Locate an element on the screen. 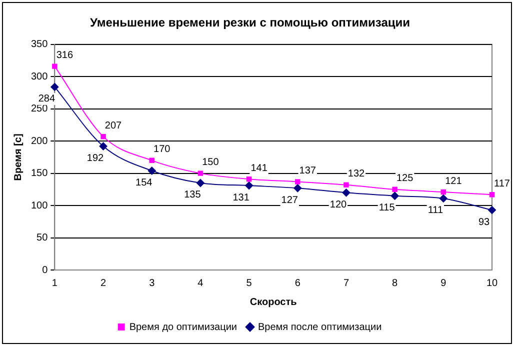 This screenshot has width=516, height=348. data-label: 120 is located at coordinates (339, 204).